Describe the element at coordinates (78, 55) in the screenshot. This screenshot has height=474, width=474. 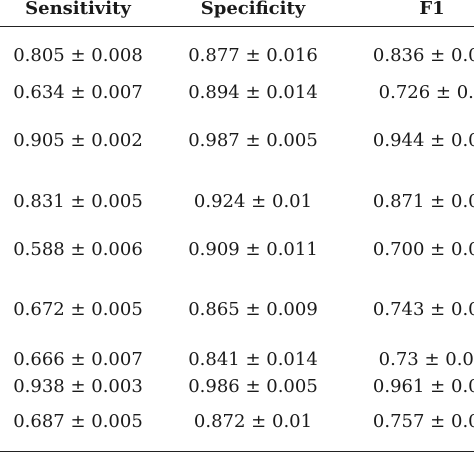
I see `sensitivity-cell: 0.805 ± 0.008` at that location.